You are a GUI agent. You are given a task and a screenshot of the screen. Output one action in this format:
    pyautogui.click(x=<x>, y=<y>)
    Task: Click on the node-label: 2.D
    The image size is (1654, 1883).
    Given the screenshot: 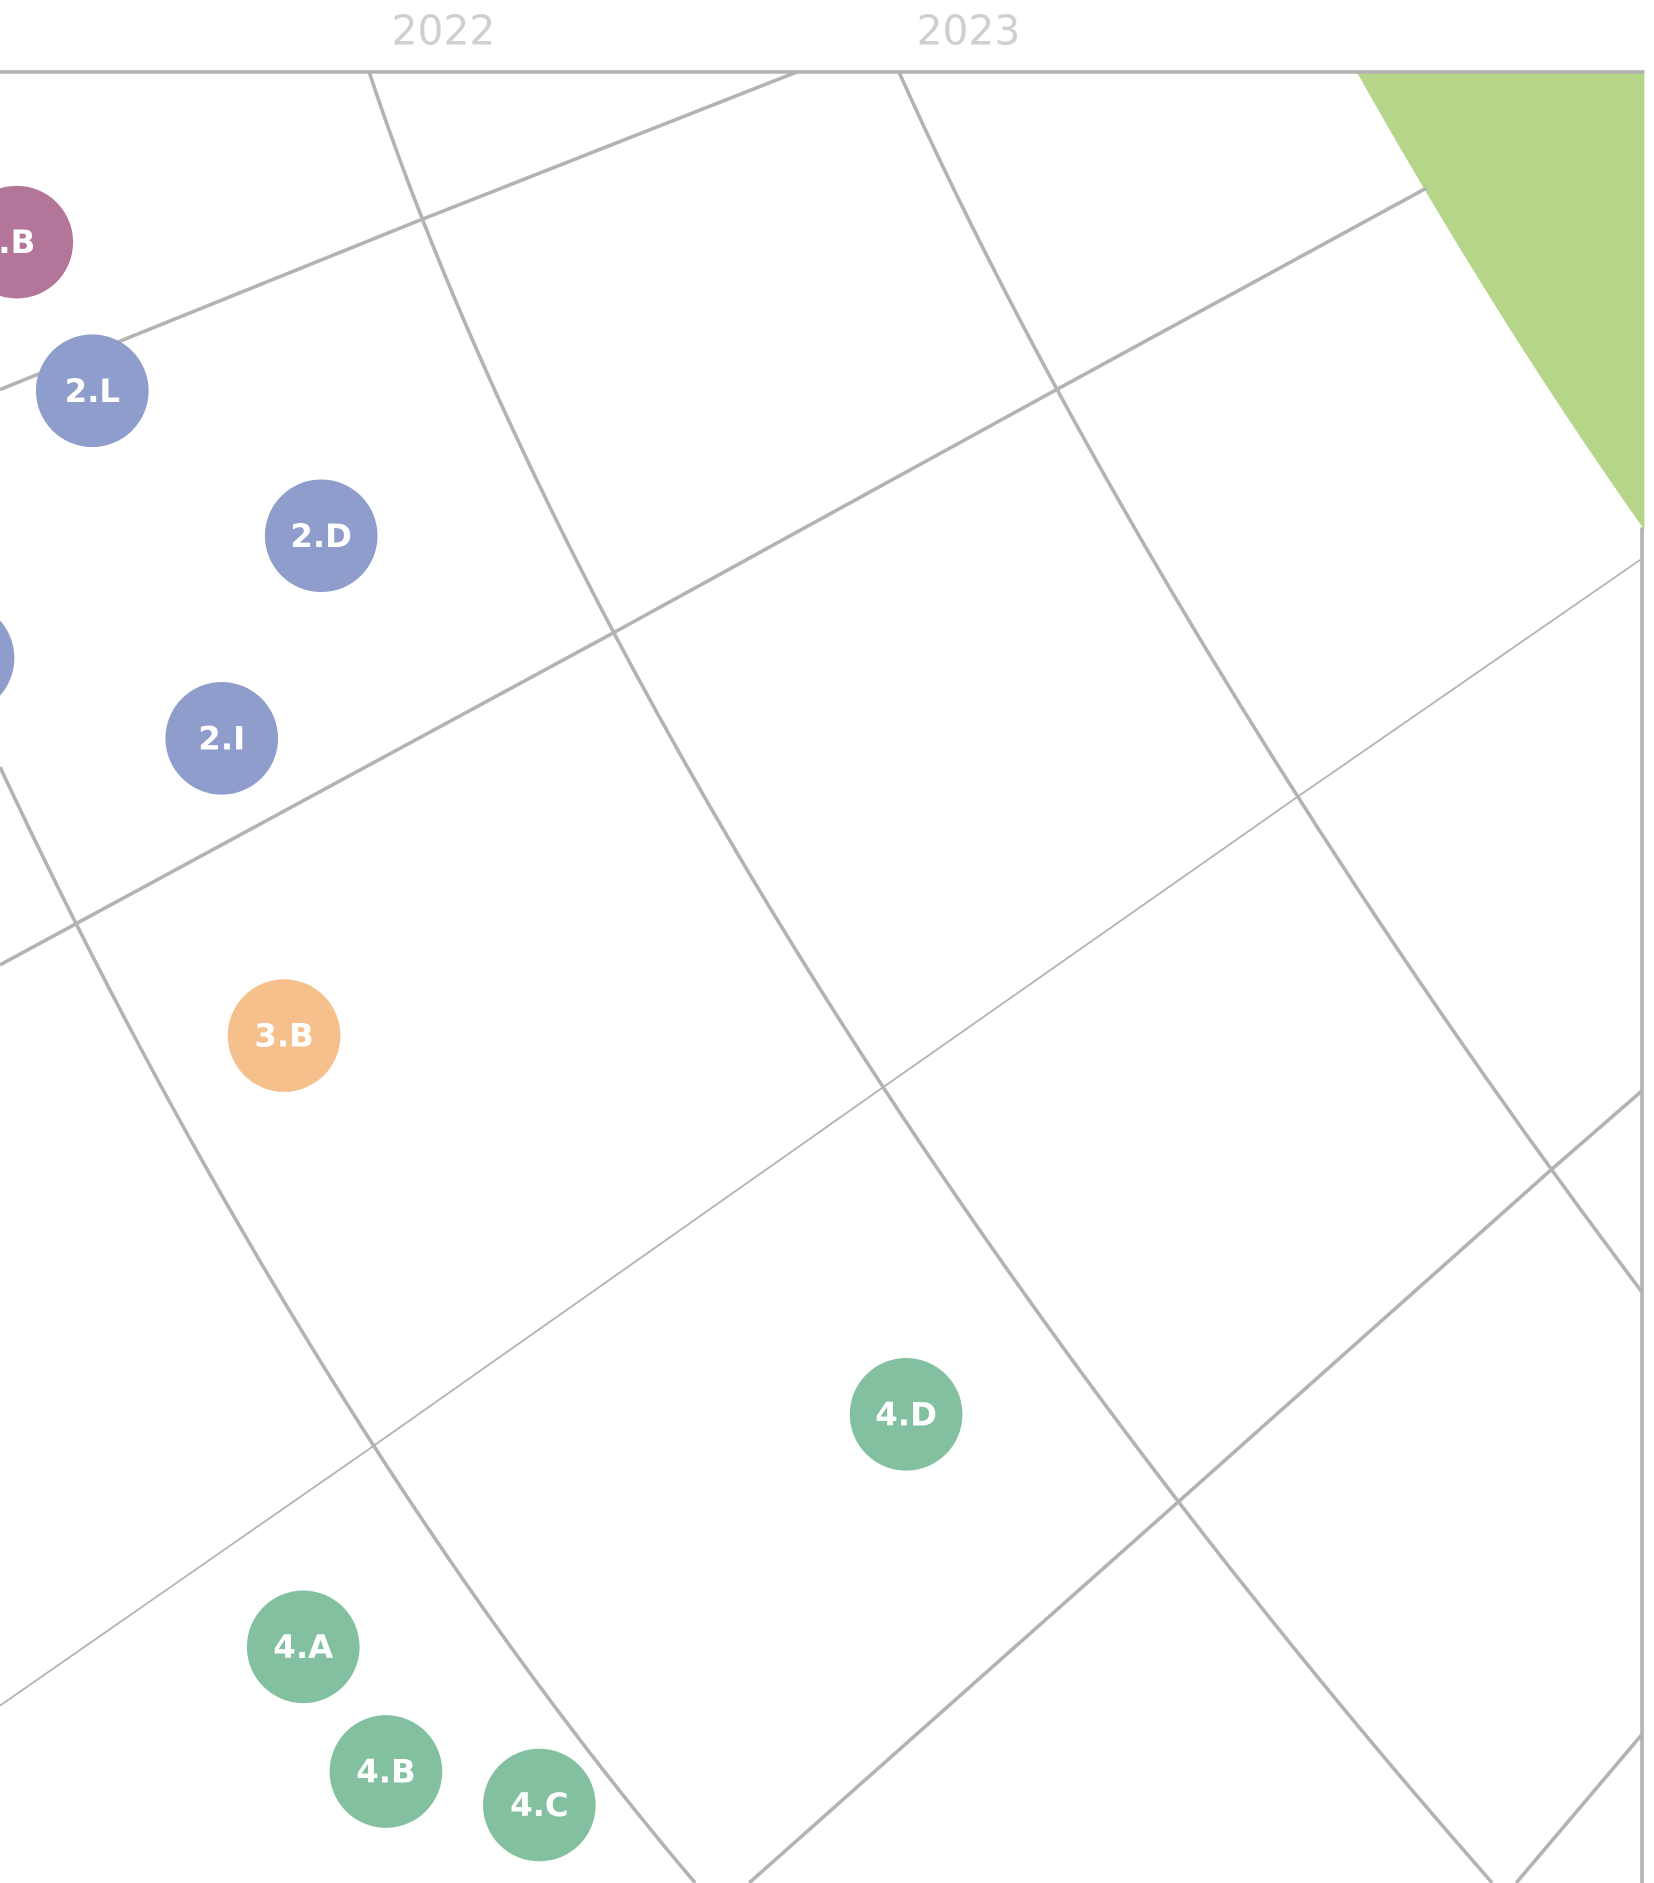 What is the action you would take?
    pyautogui.click(x=321, y=536)
    